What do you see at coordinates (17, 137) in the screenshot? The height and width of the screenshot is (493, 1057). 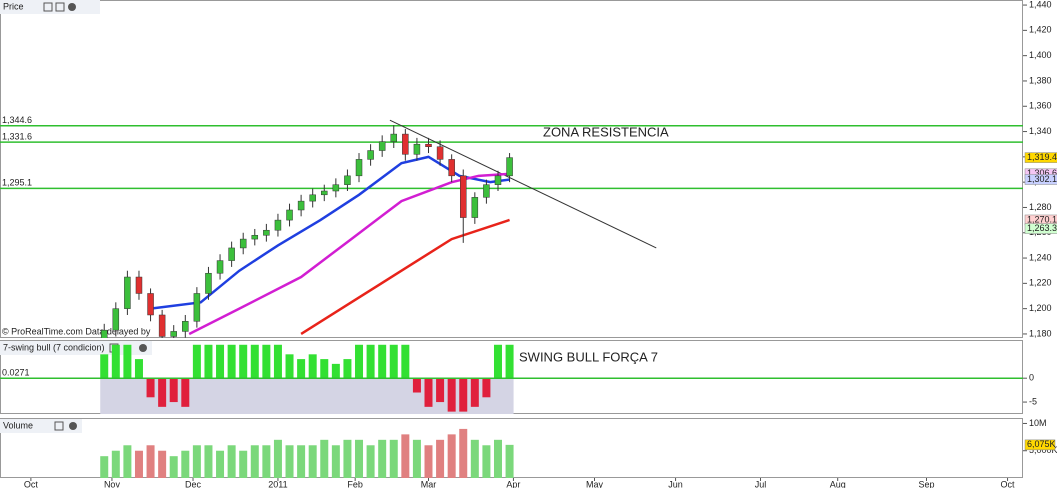 I see `hline-label: 1,331.6` at bounding box center [17, 137].